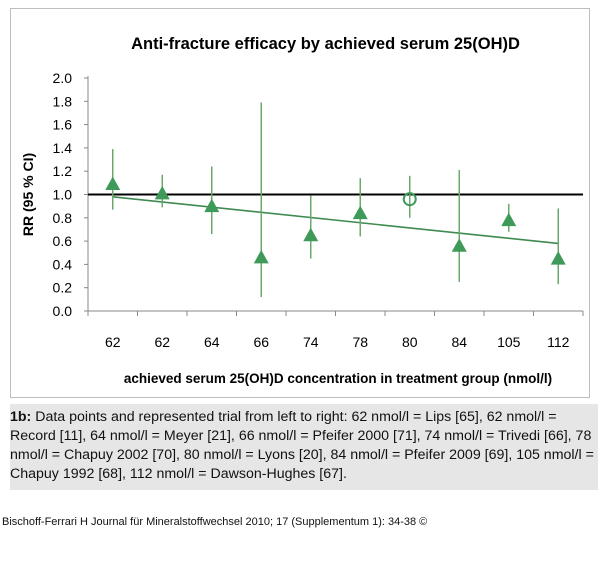 The width and height of the screenshot is (600, 573). Describe the element at coordinates (311, 342) in the screenshot. I see `x-tick-label: 74` at that location.